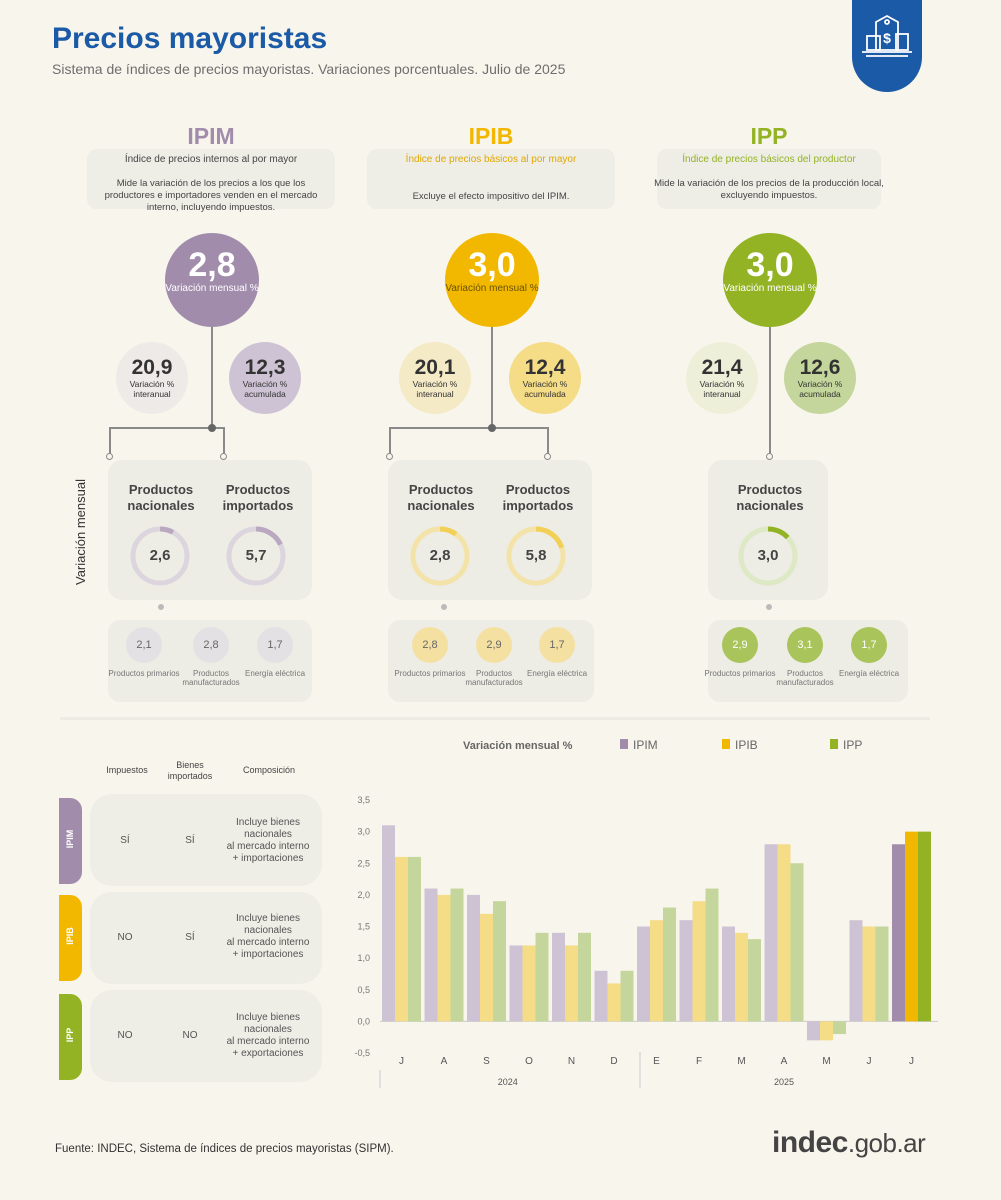 Image resolution: width=1001 pixels, height=1200 pixels. Describe the element at coordinates (125, 1035) in the screenshot. I see `taxes-cell: NO` at that location.